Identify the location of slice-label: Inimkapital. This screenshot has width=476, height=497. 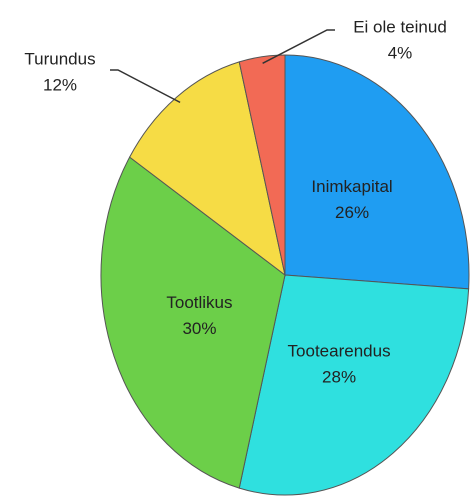
(351, 186).